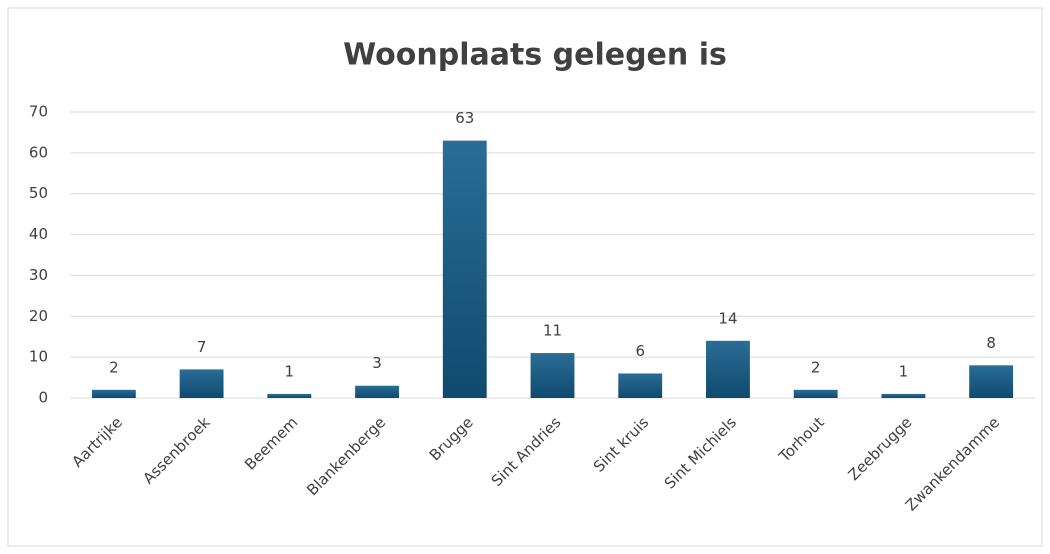 The width and height of the screenshot is (1050, 554). Describe the element at coordinates (202, 347) in the screenshot. I see `data-label: 7` at that location.